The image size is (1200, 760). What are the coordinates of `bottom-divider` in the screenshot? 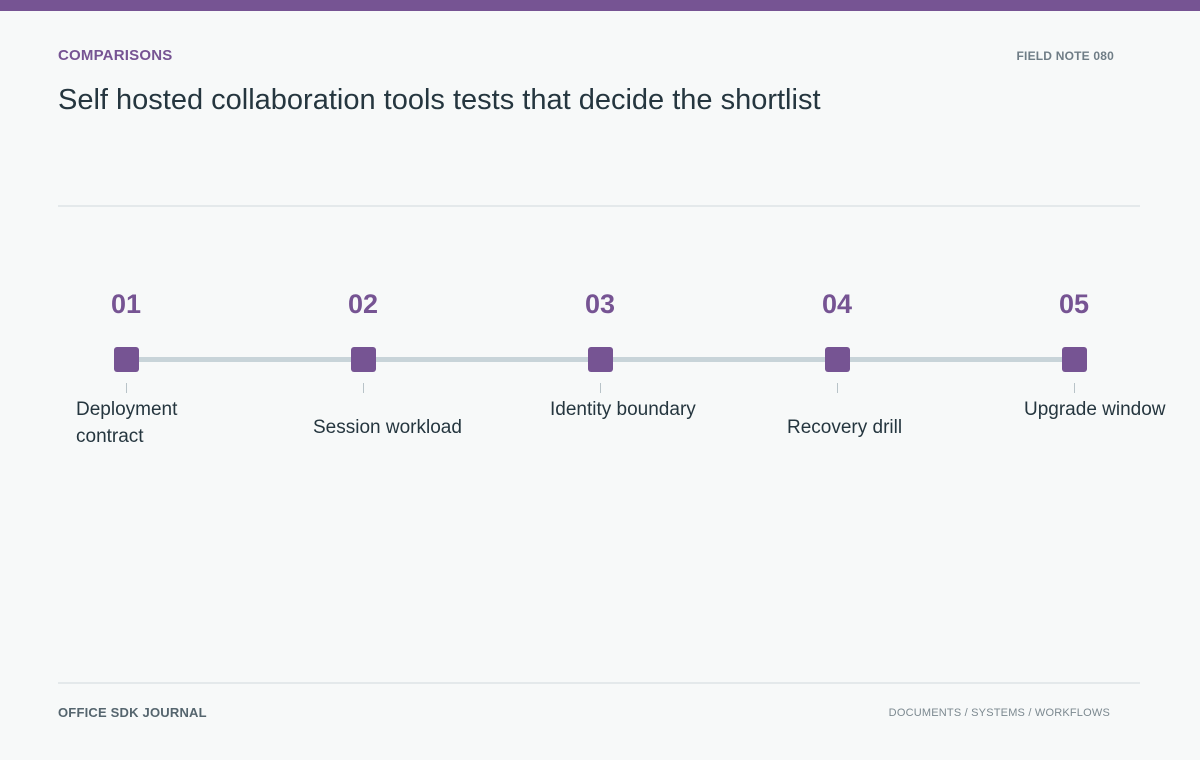 It's located at (599, 683).